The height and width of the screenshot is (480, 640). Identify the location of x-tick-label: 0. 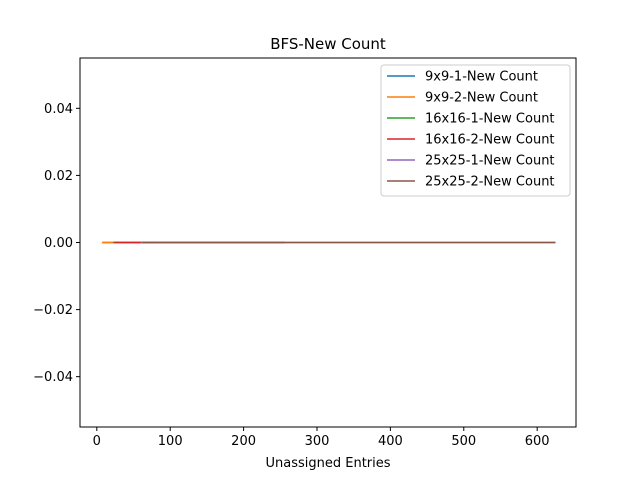
(97, 441).